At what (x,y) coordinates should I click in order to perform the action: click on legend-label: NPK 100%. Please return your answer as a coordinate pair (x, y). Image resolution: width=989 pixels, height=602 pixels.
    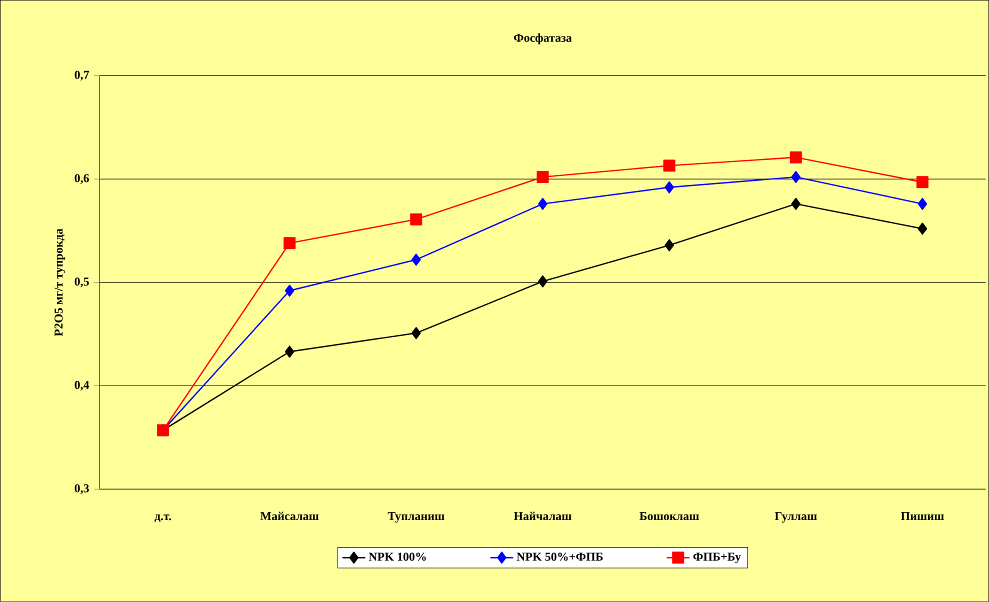
    Looking at the image, I should click on (397, 556).